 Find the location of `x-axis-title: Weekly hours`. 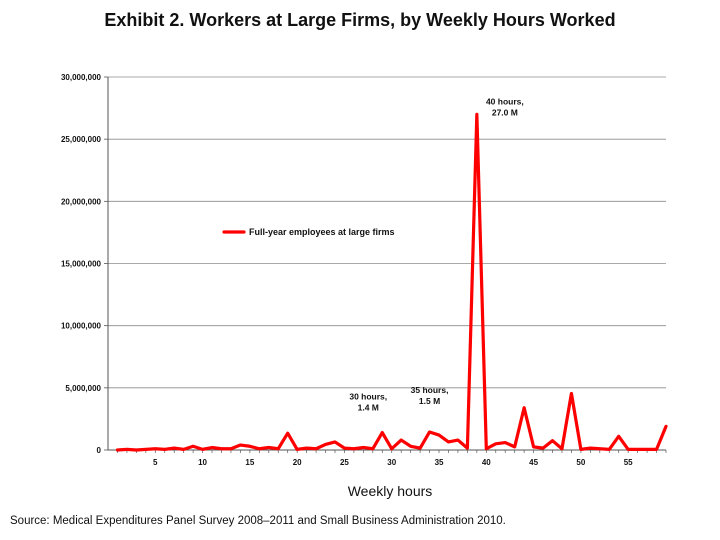

x-axis-title: Weekly hours is located at coordinates (390, 491).